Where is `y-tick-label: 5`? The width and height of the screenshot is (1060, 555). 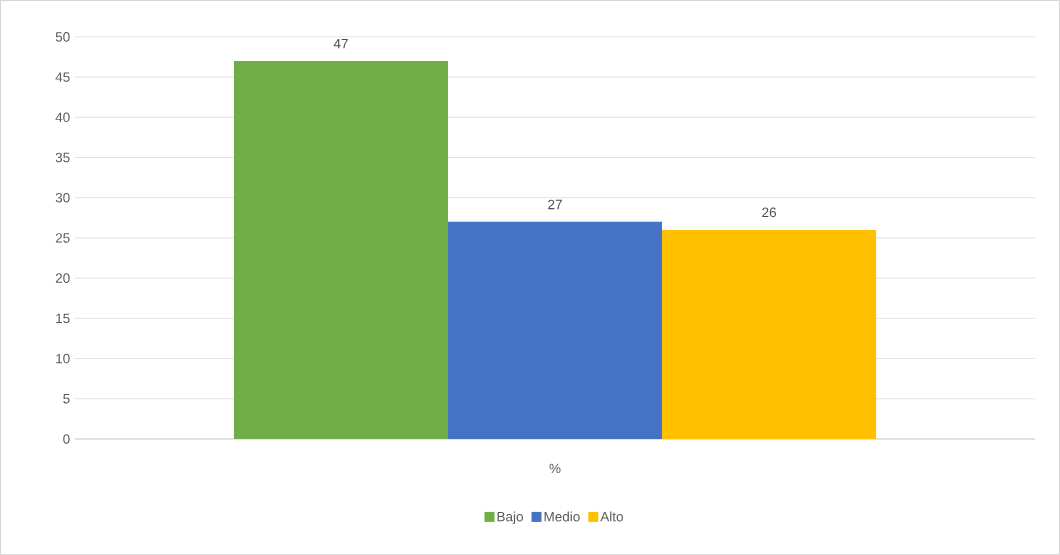
y-tick-label: 5 is located at coordinates (66, 399).